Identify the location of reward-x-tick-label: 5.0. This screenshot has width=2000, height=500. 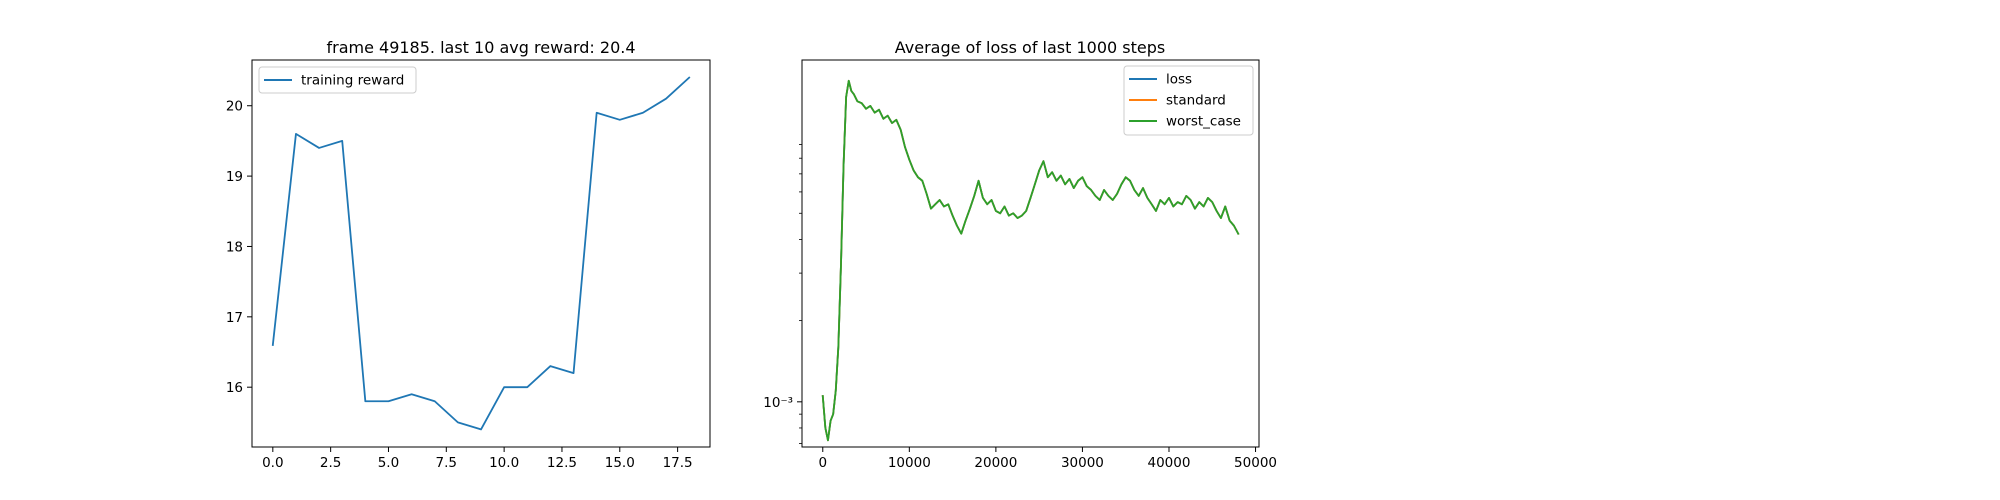
(388, 463).